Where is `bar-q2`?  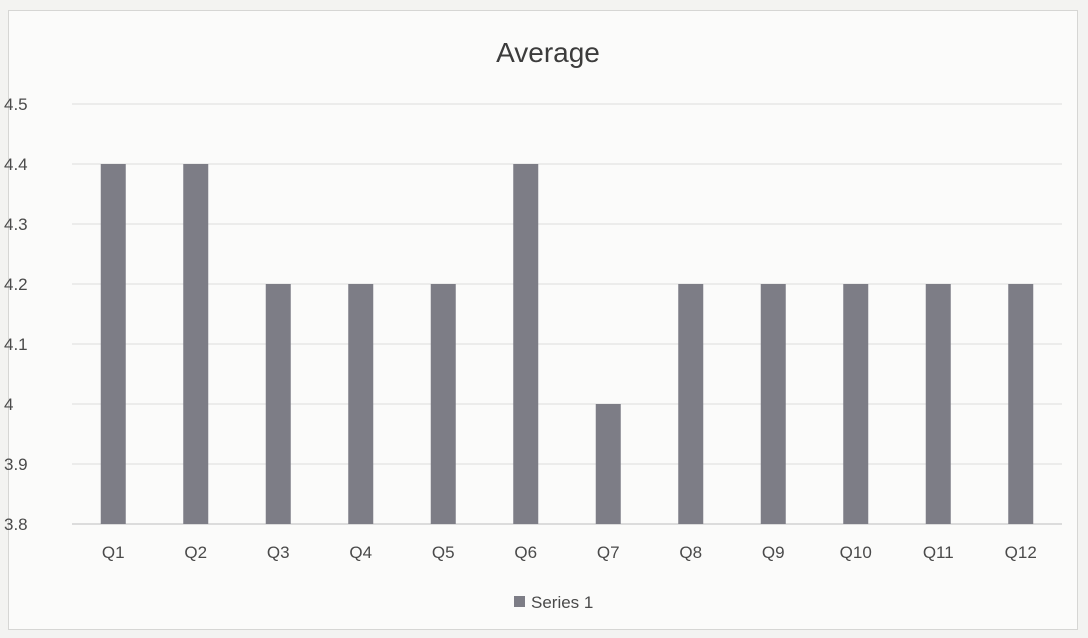 bar-q2 is located at coordinates (196, 344).